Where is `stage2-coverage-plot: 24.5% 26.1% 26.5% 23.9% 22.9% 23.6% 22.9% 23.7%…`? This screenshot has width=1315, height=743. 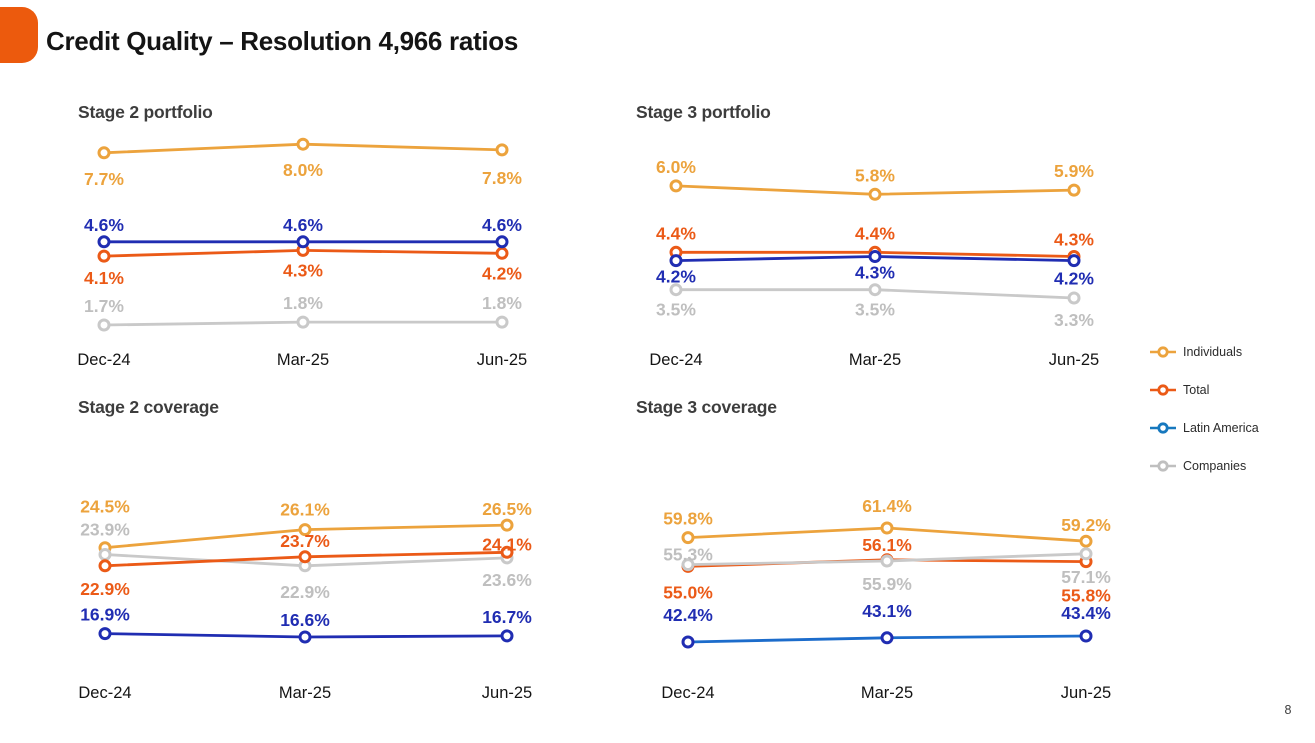 stage2-coverage-plot: 24.5% 26.1% 26.5% 23.9% 22.9% 23.6% 22.9% 23.7%… is located at coordinates (305, 599).